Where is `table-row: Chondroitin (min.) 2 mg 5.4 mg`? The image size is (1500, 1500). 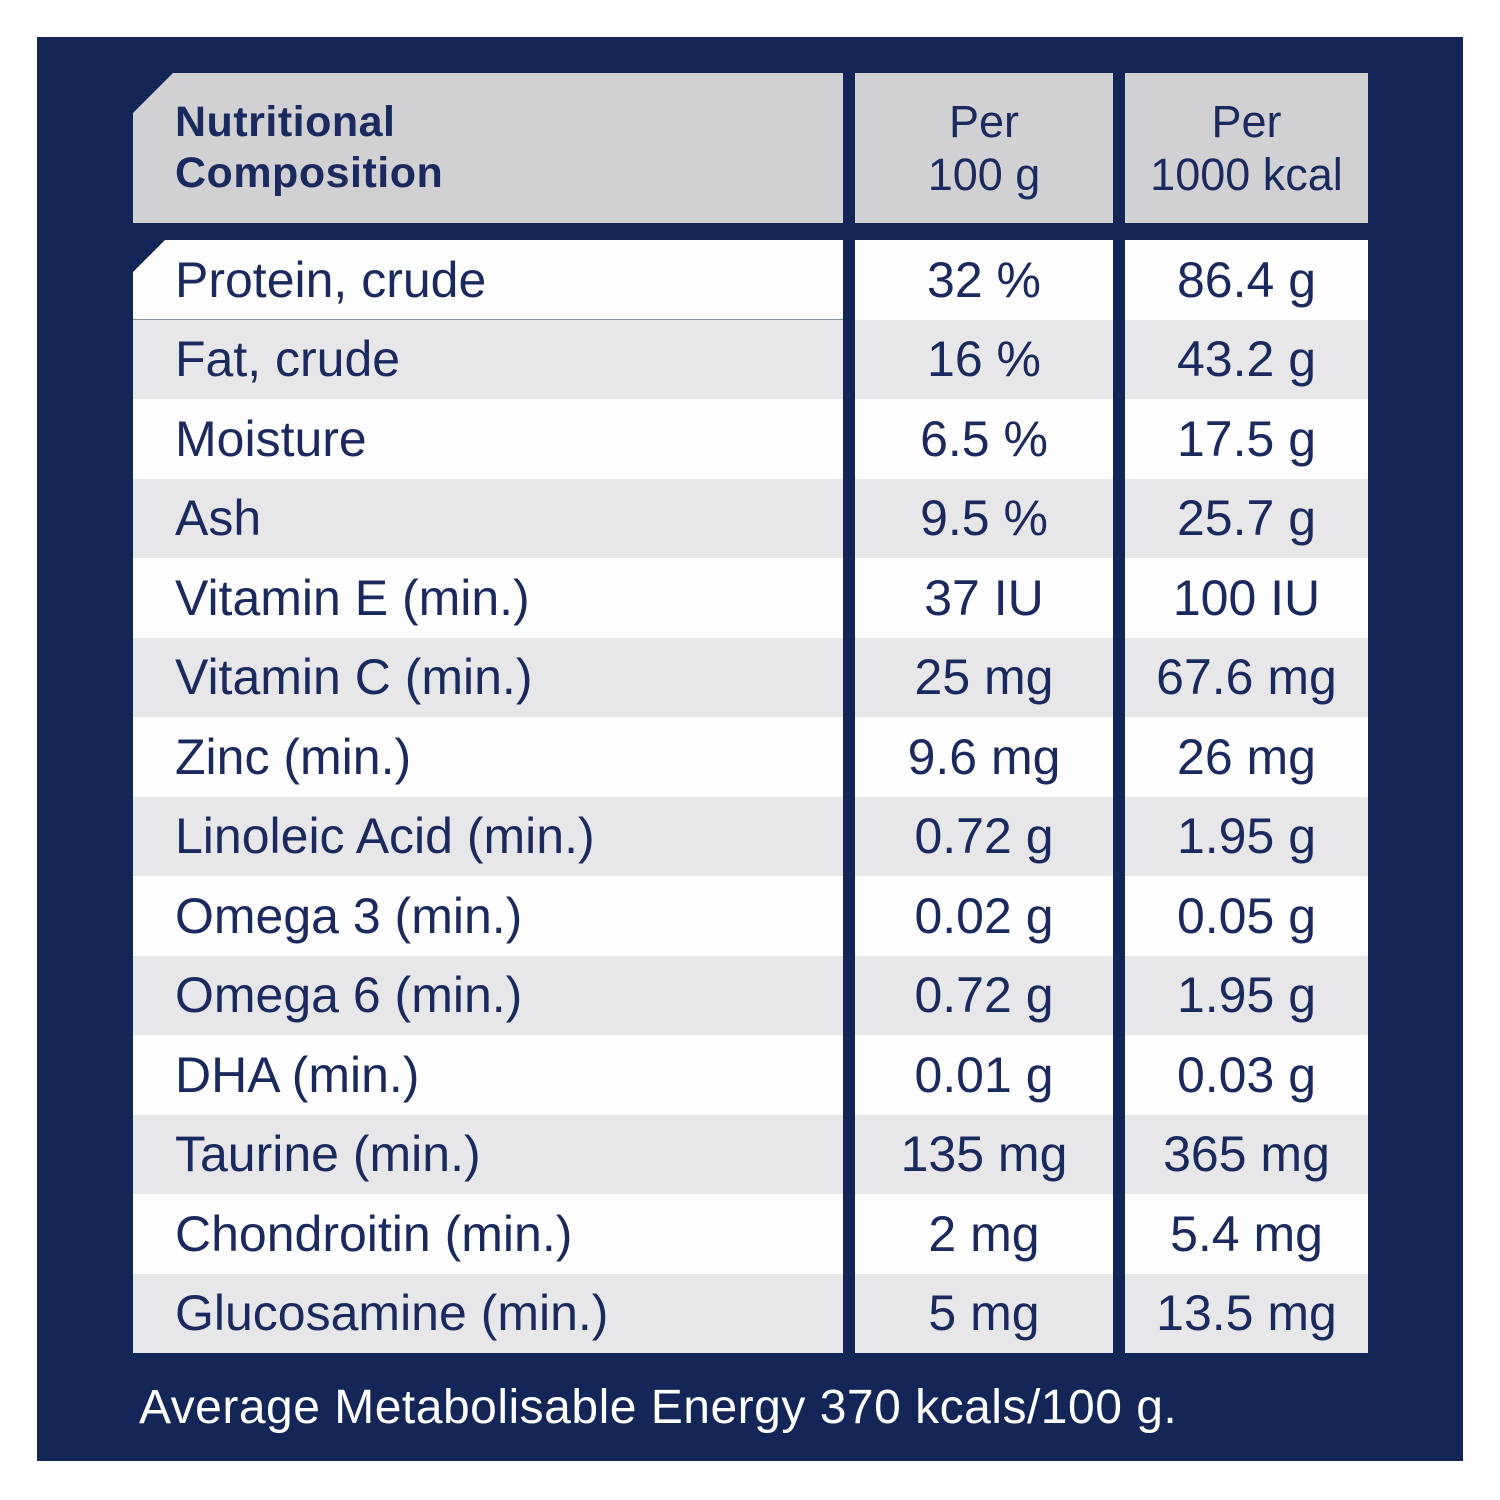
table-row: Chondroitin (min.) 2 mg 5.4 mg is located at coordinates (750, 1234).